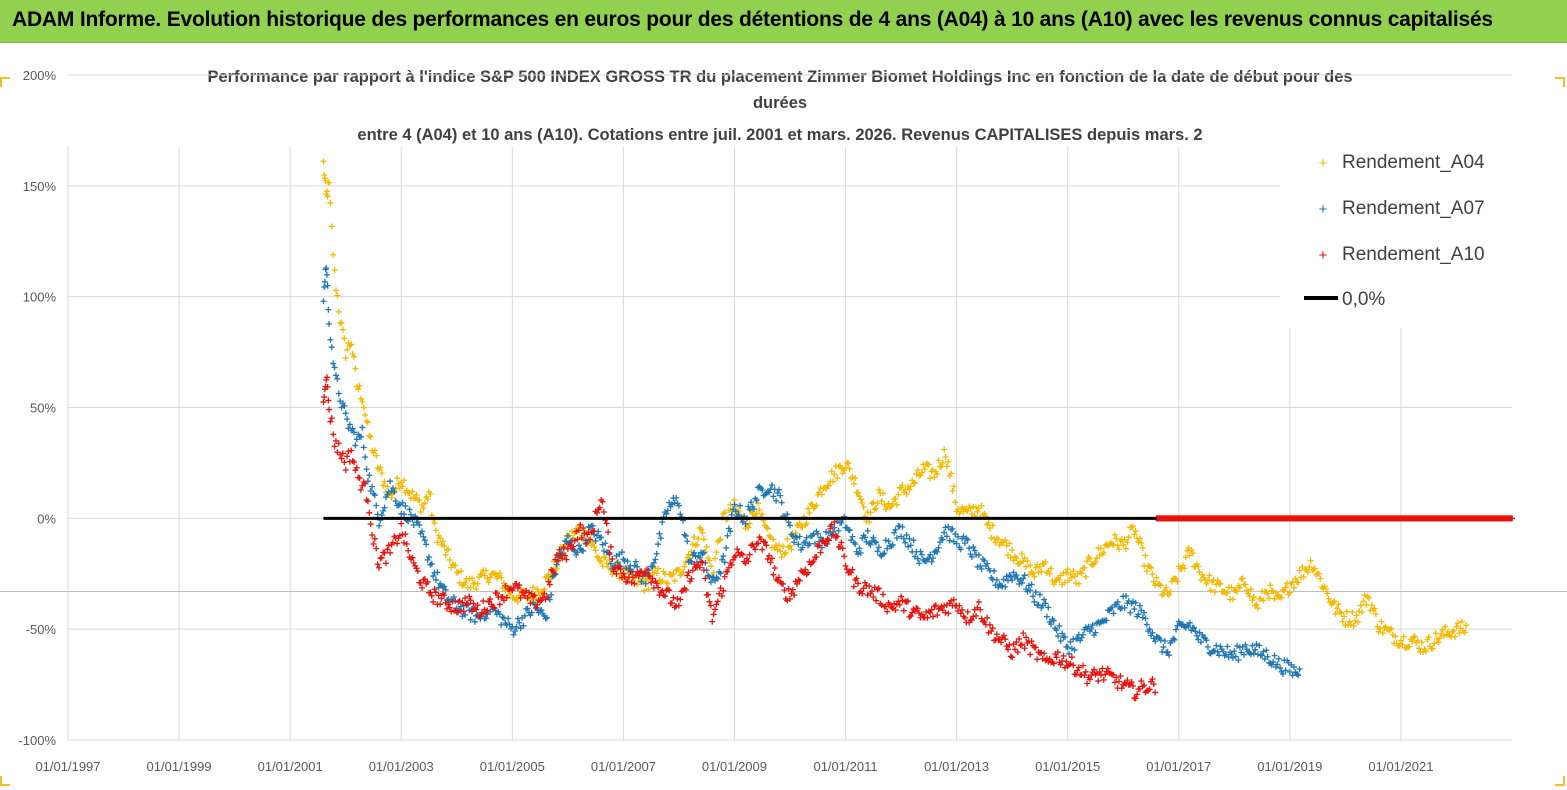 The image size is (1567, 790). I want to click on y-axis: 200% 150% 100% 50% 0% -50% -100%, so click(37, 408).